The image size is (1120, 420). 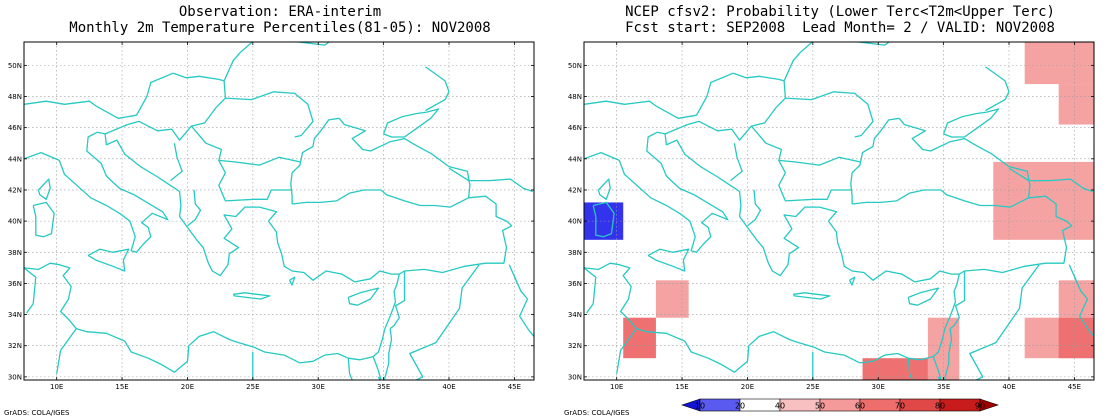 I want to click on lat-tick-label: 46N, so click(x=575, y=128).